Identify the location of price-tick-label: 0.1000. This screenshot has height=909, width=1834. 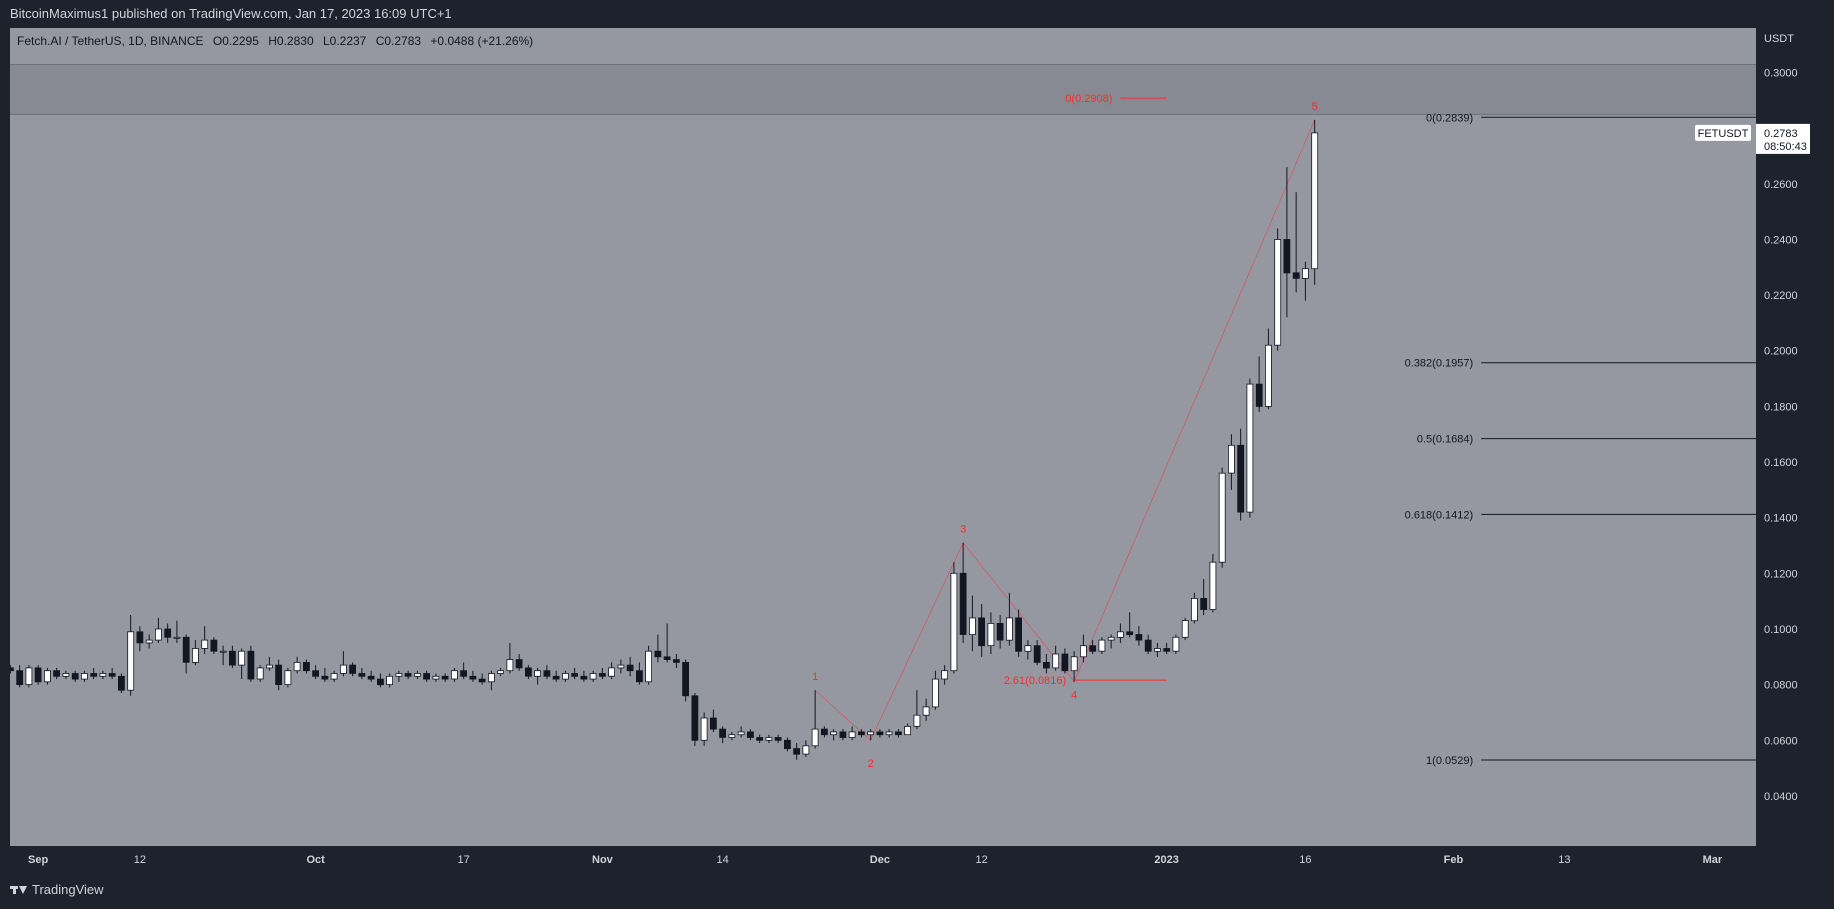
(1781, 630).